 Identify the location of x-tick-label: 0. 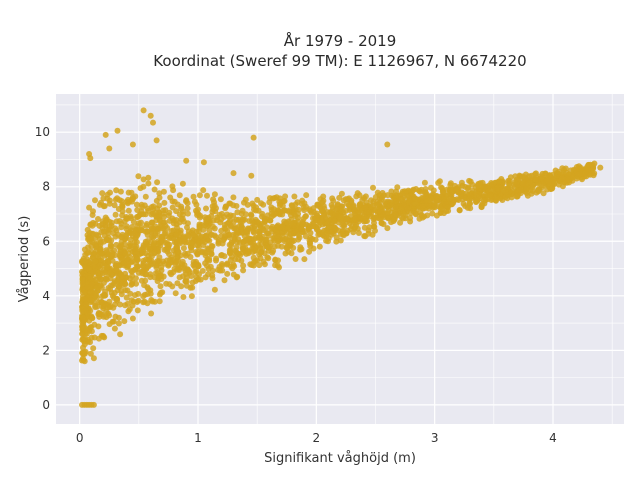
(80, 438).